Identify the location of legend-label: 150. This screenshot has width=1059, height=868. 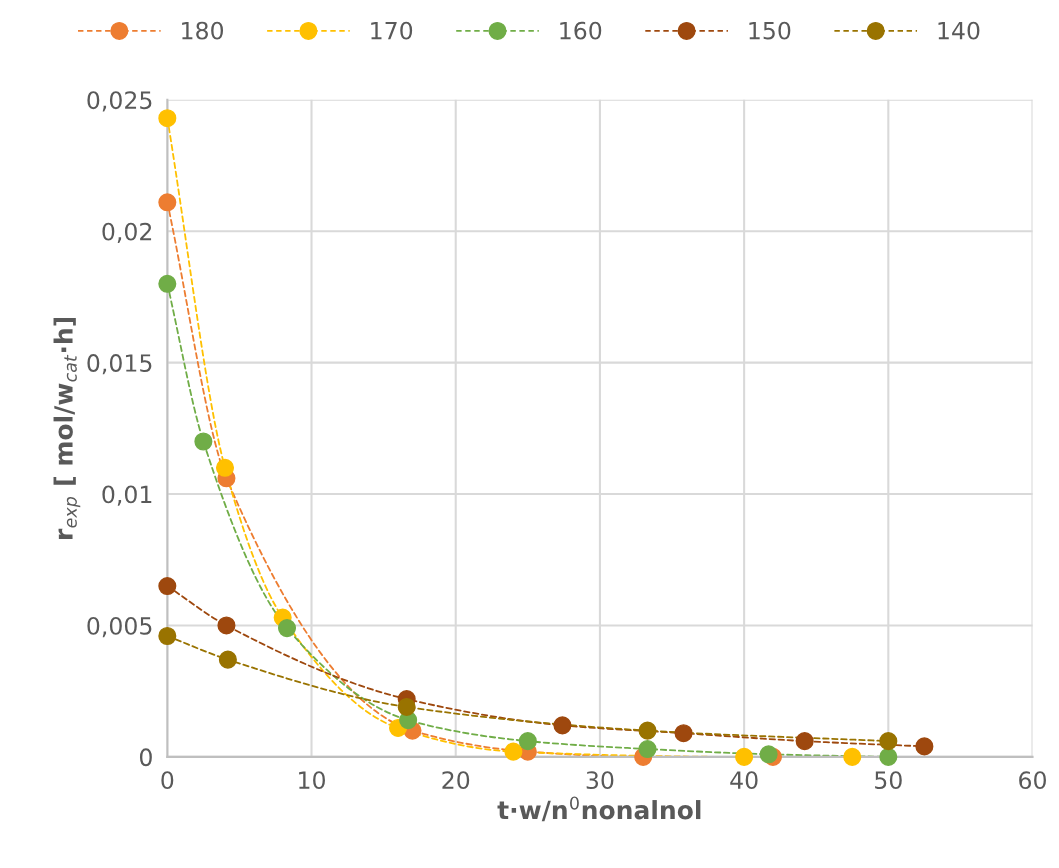
(770, 30).